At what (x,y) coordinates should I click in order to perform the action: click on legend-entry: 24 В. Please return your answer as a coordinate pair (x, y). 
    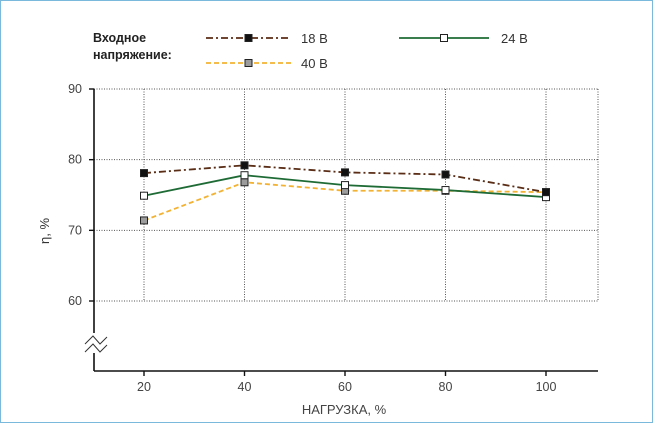
    Looking at the image, I should click on (463, 38).